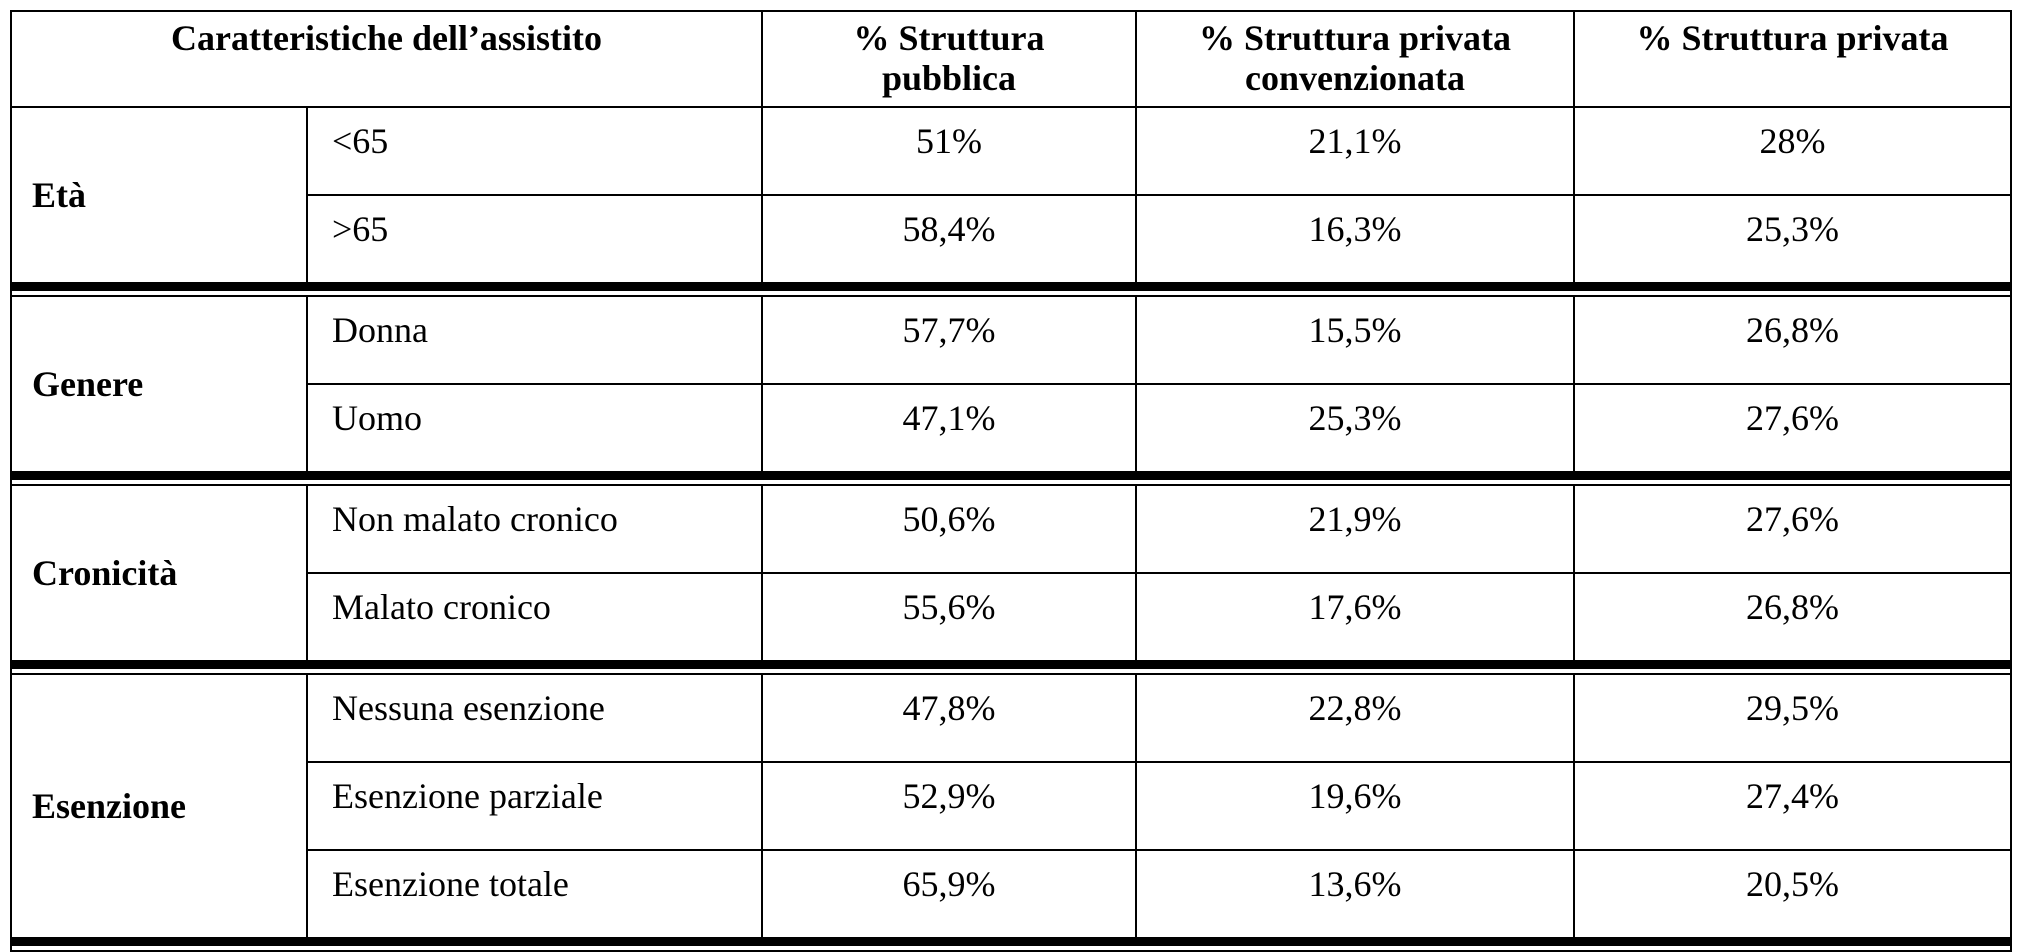  I want to click on value-cell: 15,5%, so click(1355, 340).